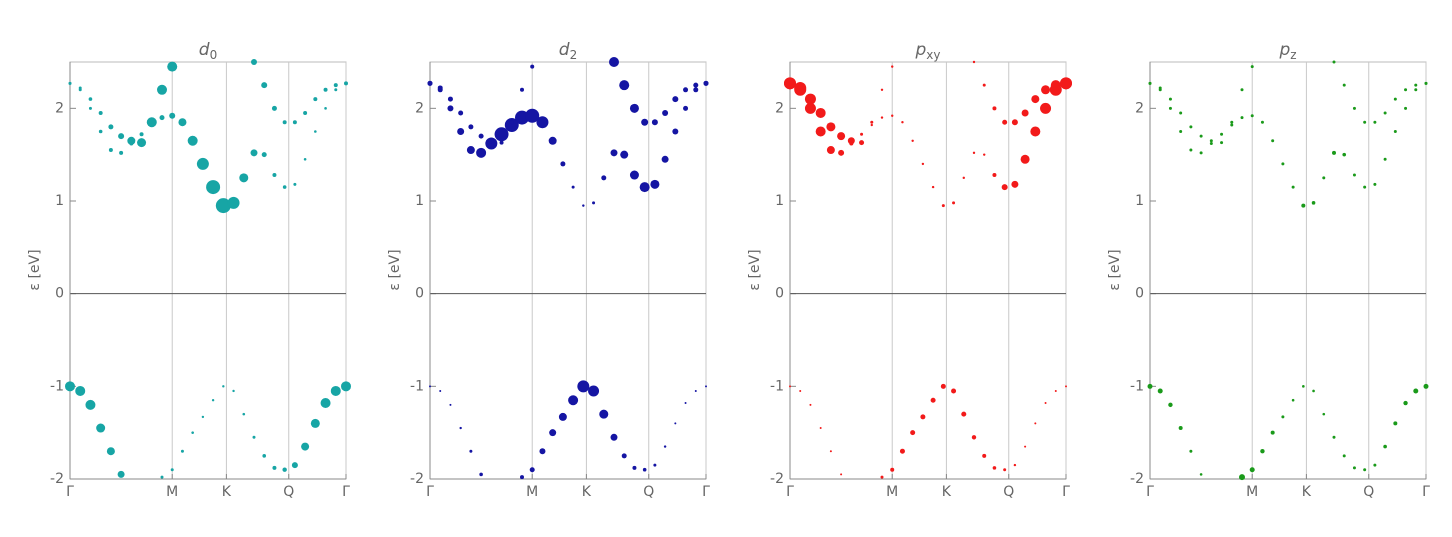 The width and height of the screenshot is (1452, 537). What do you see at coordinates (208, 51) in the screenshot?
I see `panel-title: d0` at bounding box center [208, 51].